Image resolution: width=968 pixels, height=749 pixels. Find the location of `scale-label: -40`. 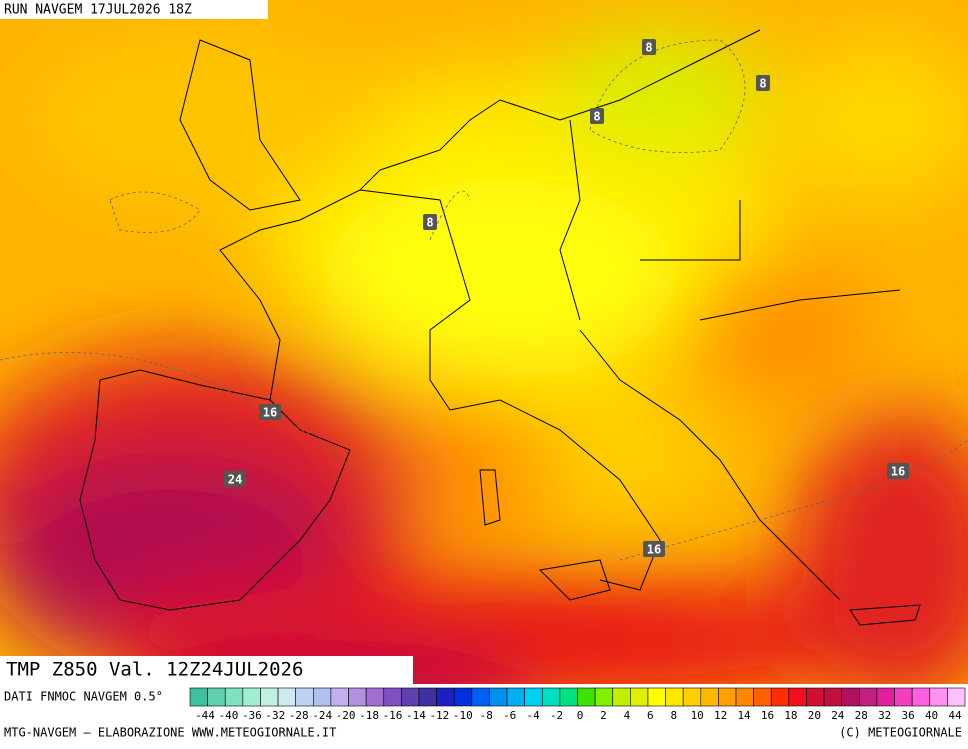

scale-label: -40 is located at coordinates (229, 715).